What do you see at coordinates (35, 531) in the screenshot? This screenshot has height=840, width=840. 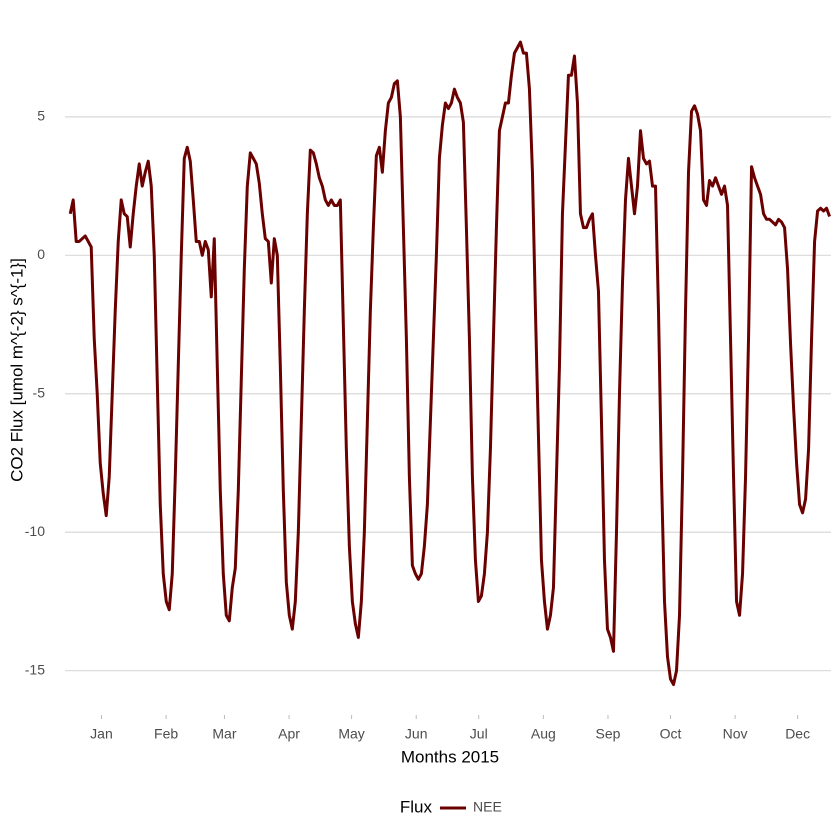 I see `y-tick-label: -10` at bounding box center [35, 531].